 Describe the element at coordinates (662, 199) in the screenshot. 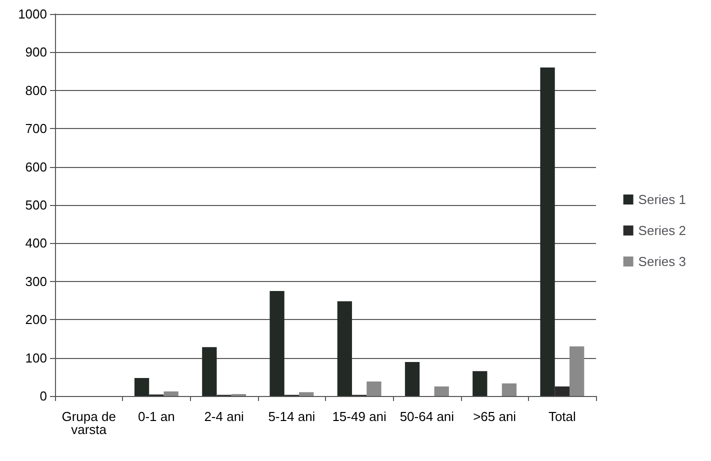

I see `legend-label: Series 1` at that location.